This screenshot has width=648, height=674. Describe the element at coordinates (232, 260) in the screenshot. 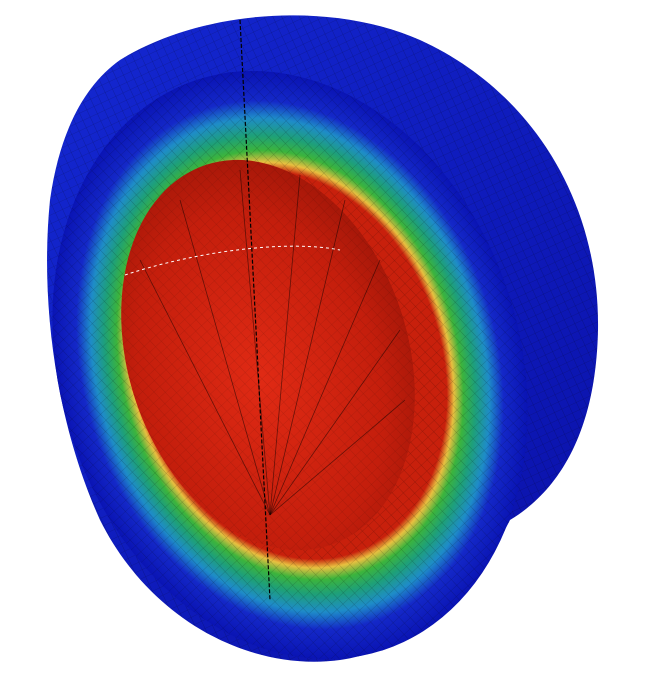

I see `seam-line` at that location.